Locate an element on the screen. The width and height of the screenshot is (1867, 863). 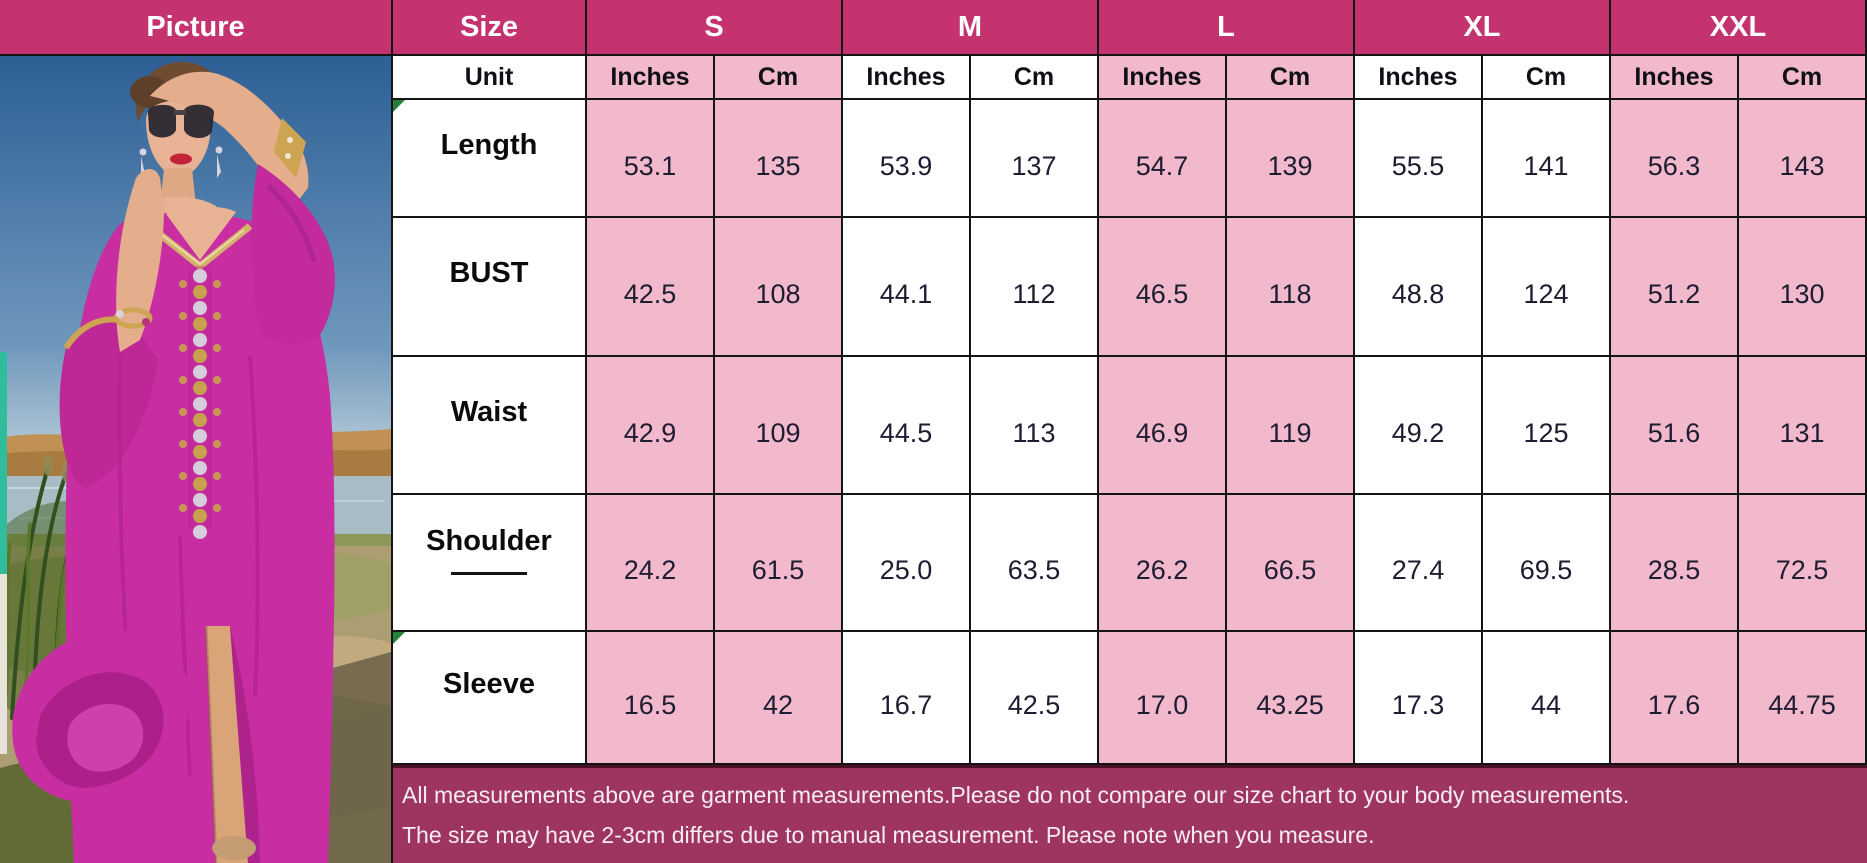
table-cell: 125 is located at coordinates (1547, 426).